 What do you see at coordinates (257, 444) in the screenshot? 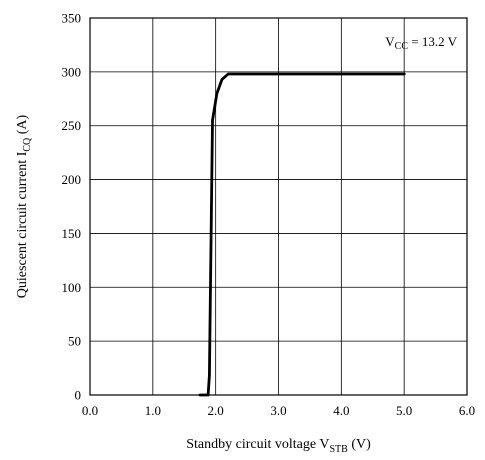
I see `x-axis-label-main: Standby circuit voltage V` at bounding box center [257, 444].